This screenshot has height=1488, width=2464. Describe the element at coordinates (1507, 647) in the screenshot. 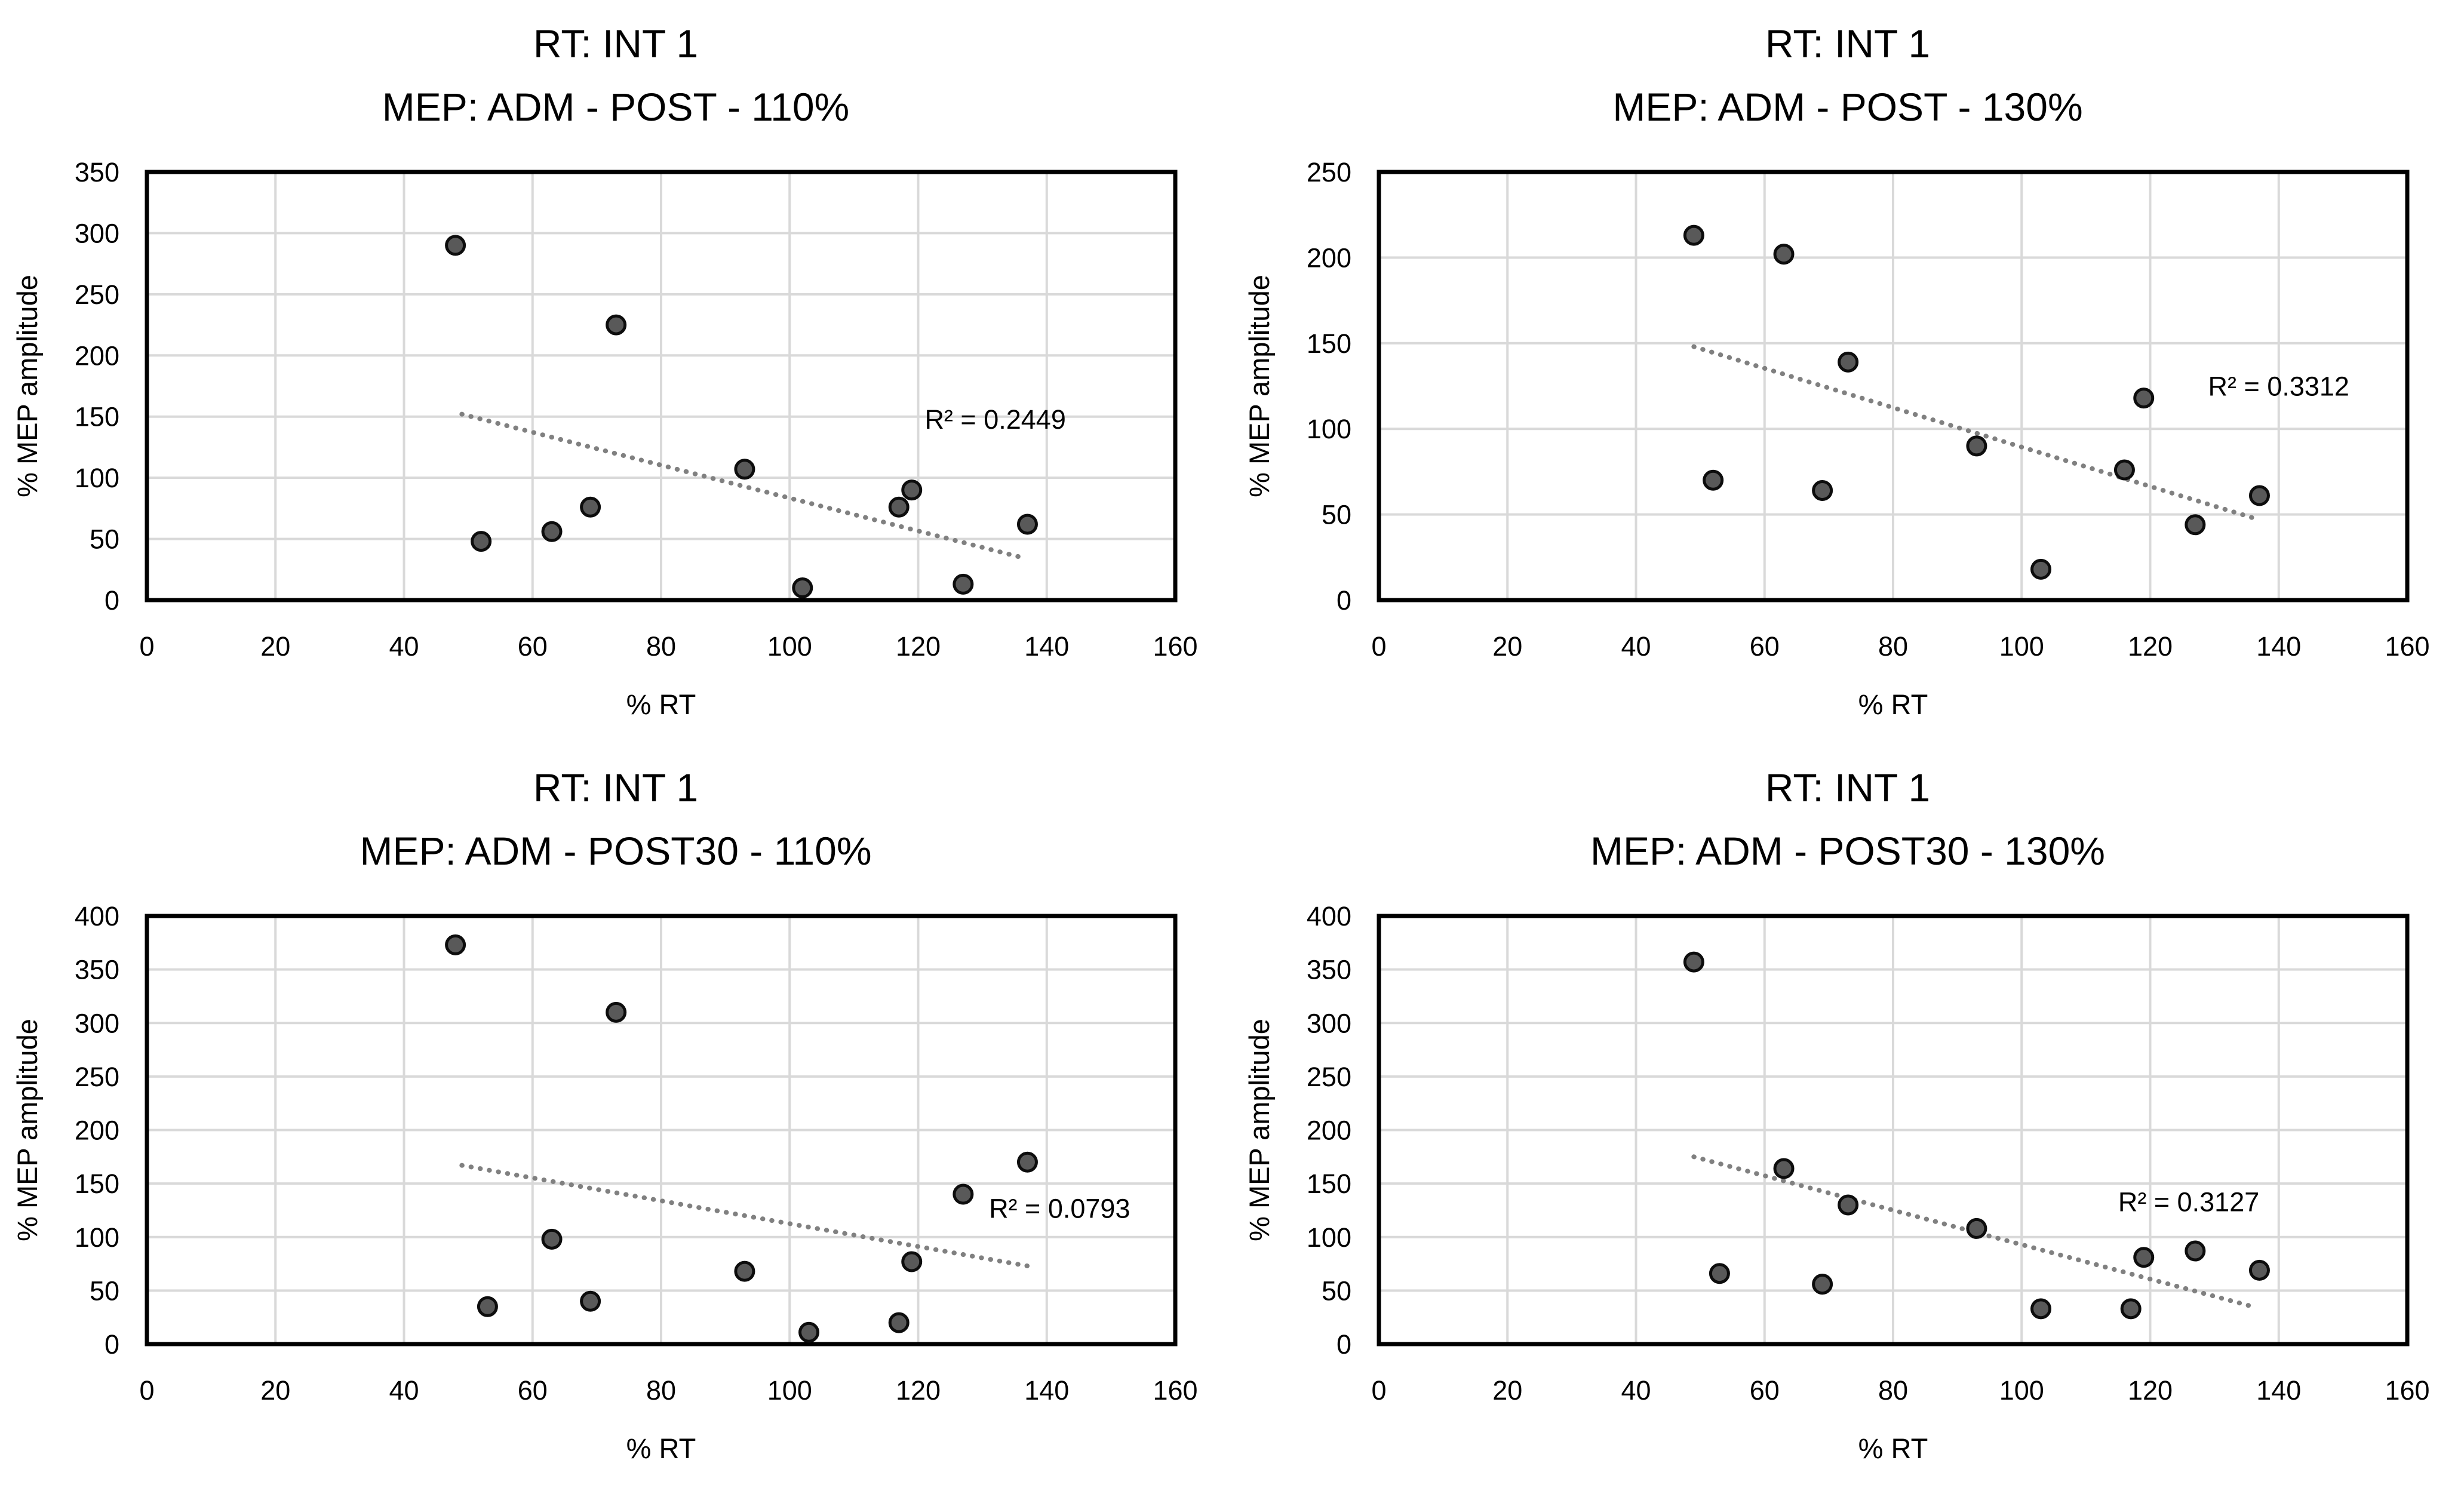

I see `x-tick-label: 20` at that location.